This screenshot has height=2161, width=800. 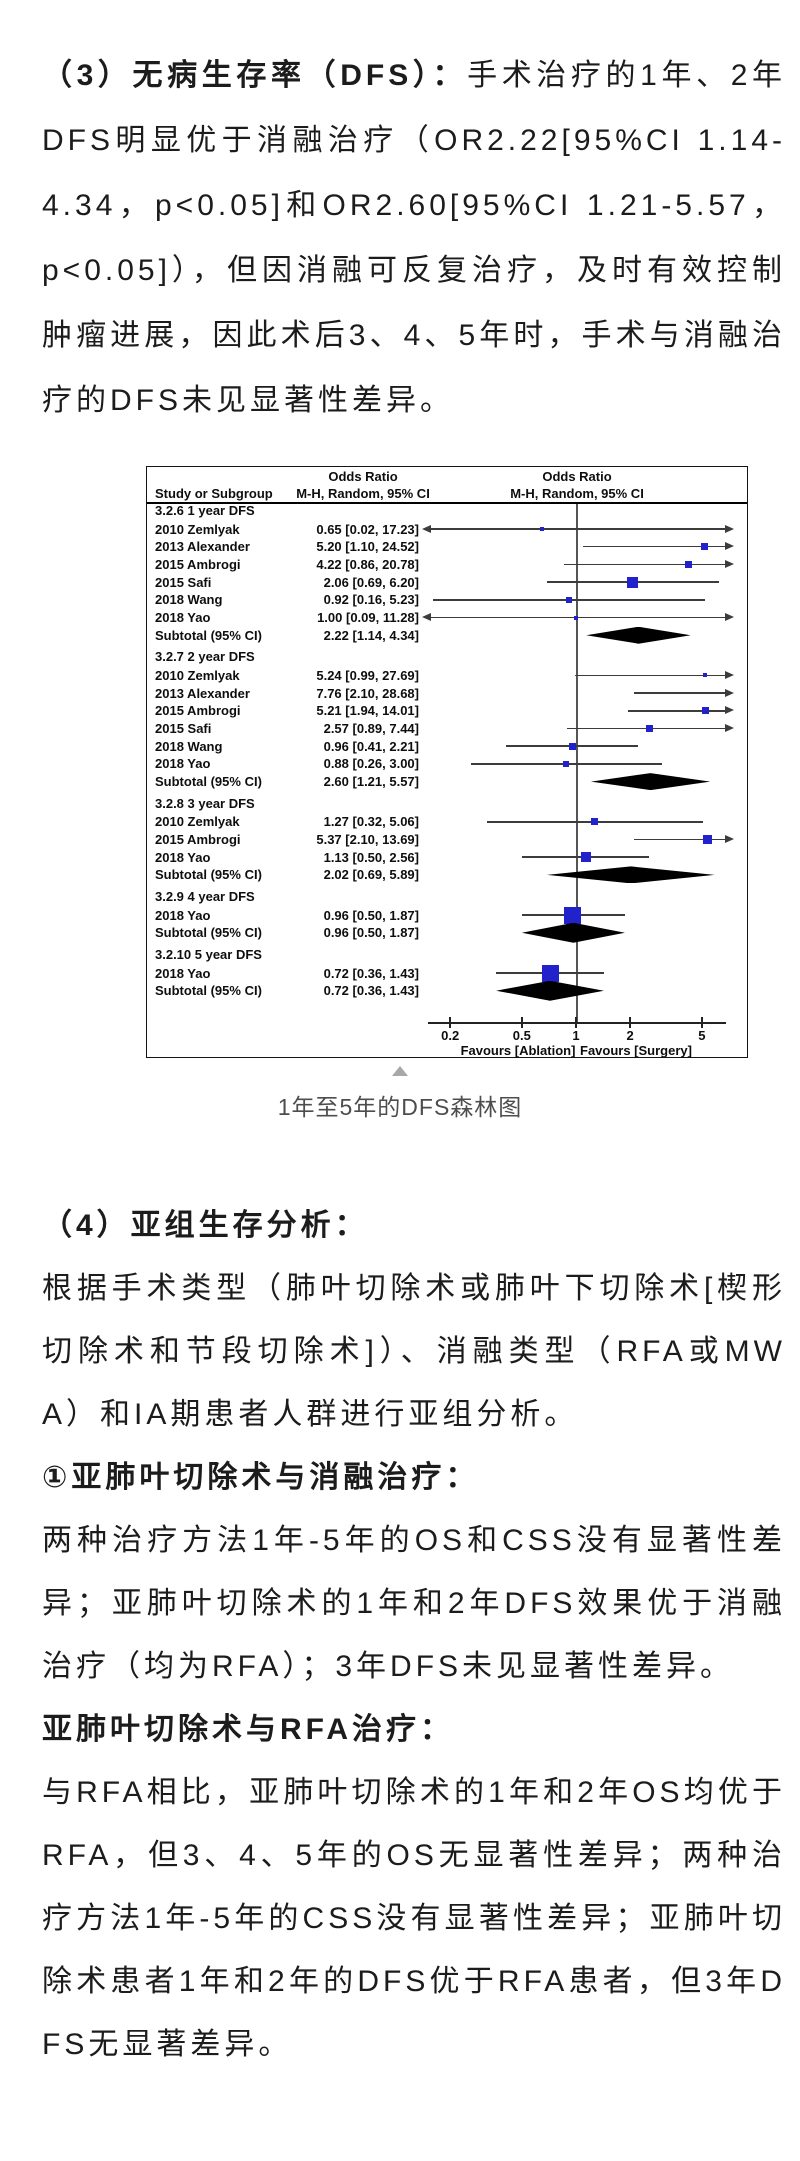 I want to click on study-ci-text: 0.65 [0.02, 17.23], so click(x=367, y=529).